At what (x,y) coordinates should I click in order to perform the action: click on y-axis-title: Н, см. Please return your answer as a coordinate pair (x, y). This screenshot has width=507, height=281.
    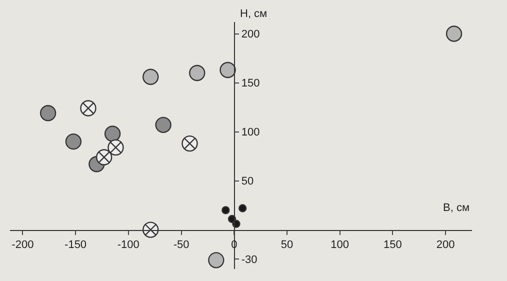
    Looking at the image, I should click on (254, 14).